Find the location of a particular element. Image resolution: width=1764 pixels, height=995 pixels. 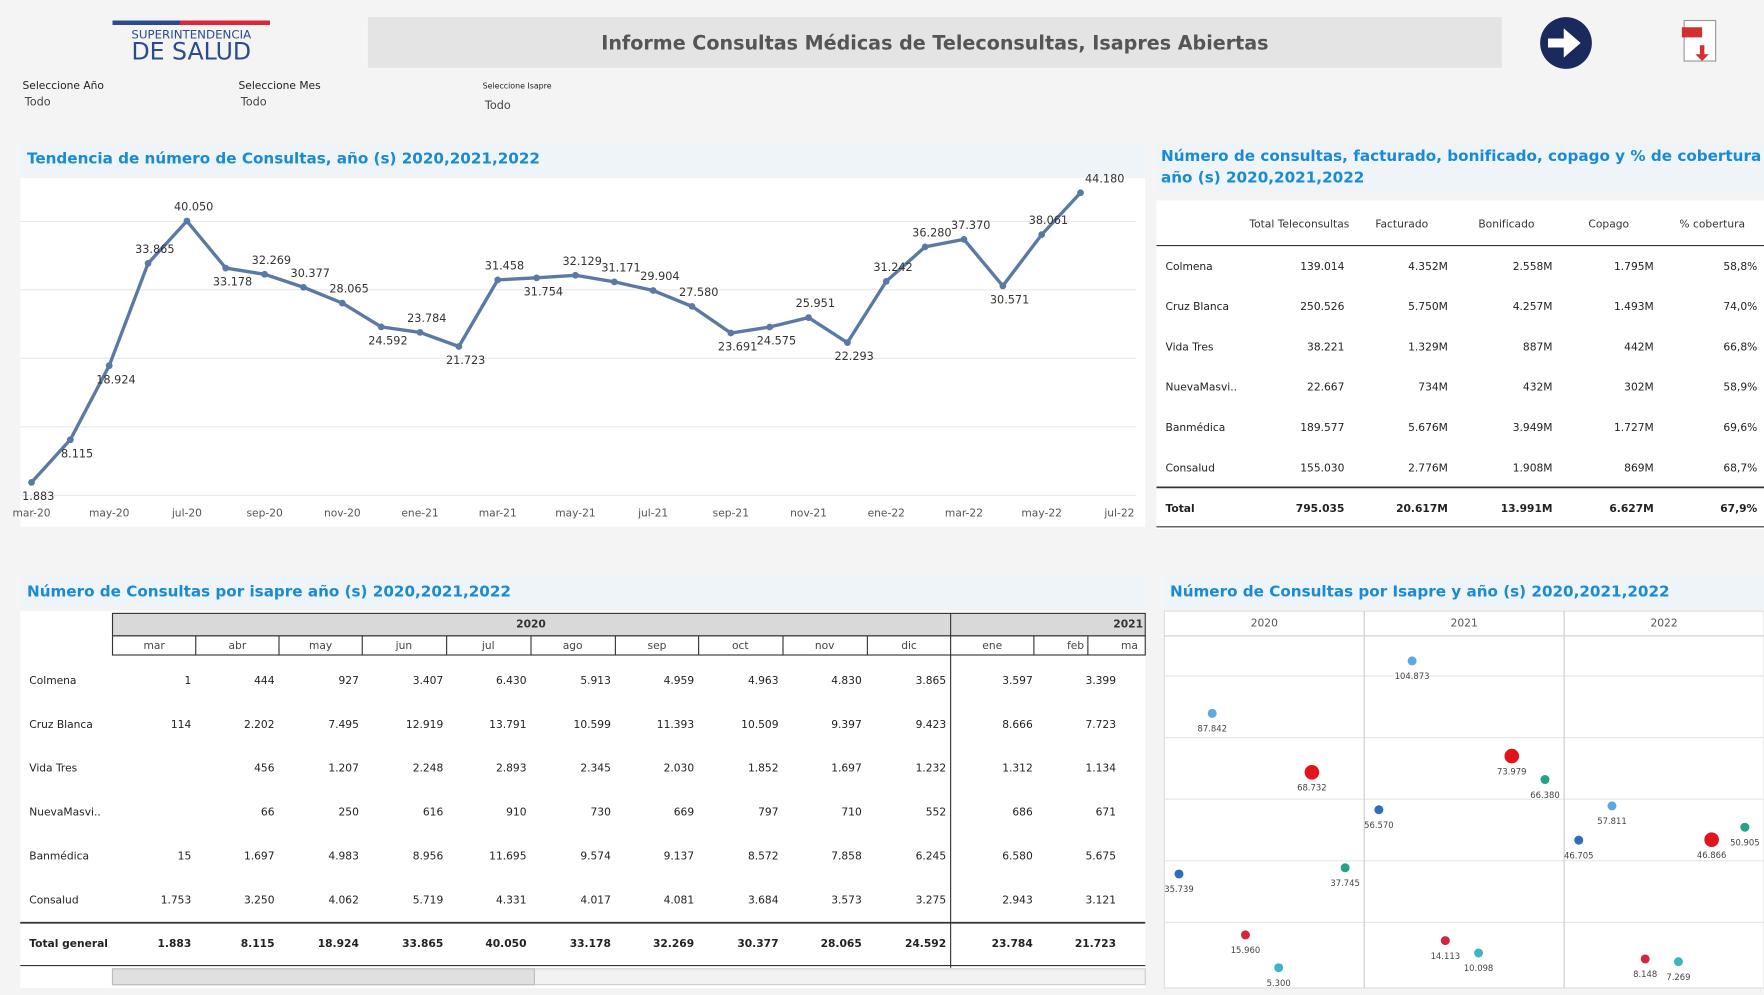

cell: 58,9% is located at coordinates (1740, 387).